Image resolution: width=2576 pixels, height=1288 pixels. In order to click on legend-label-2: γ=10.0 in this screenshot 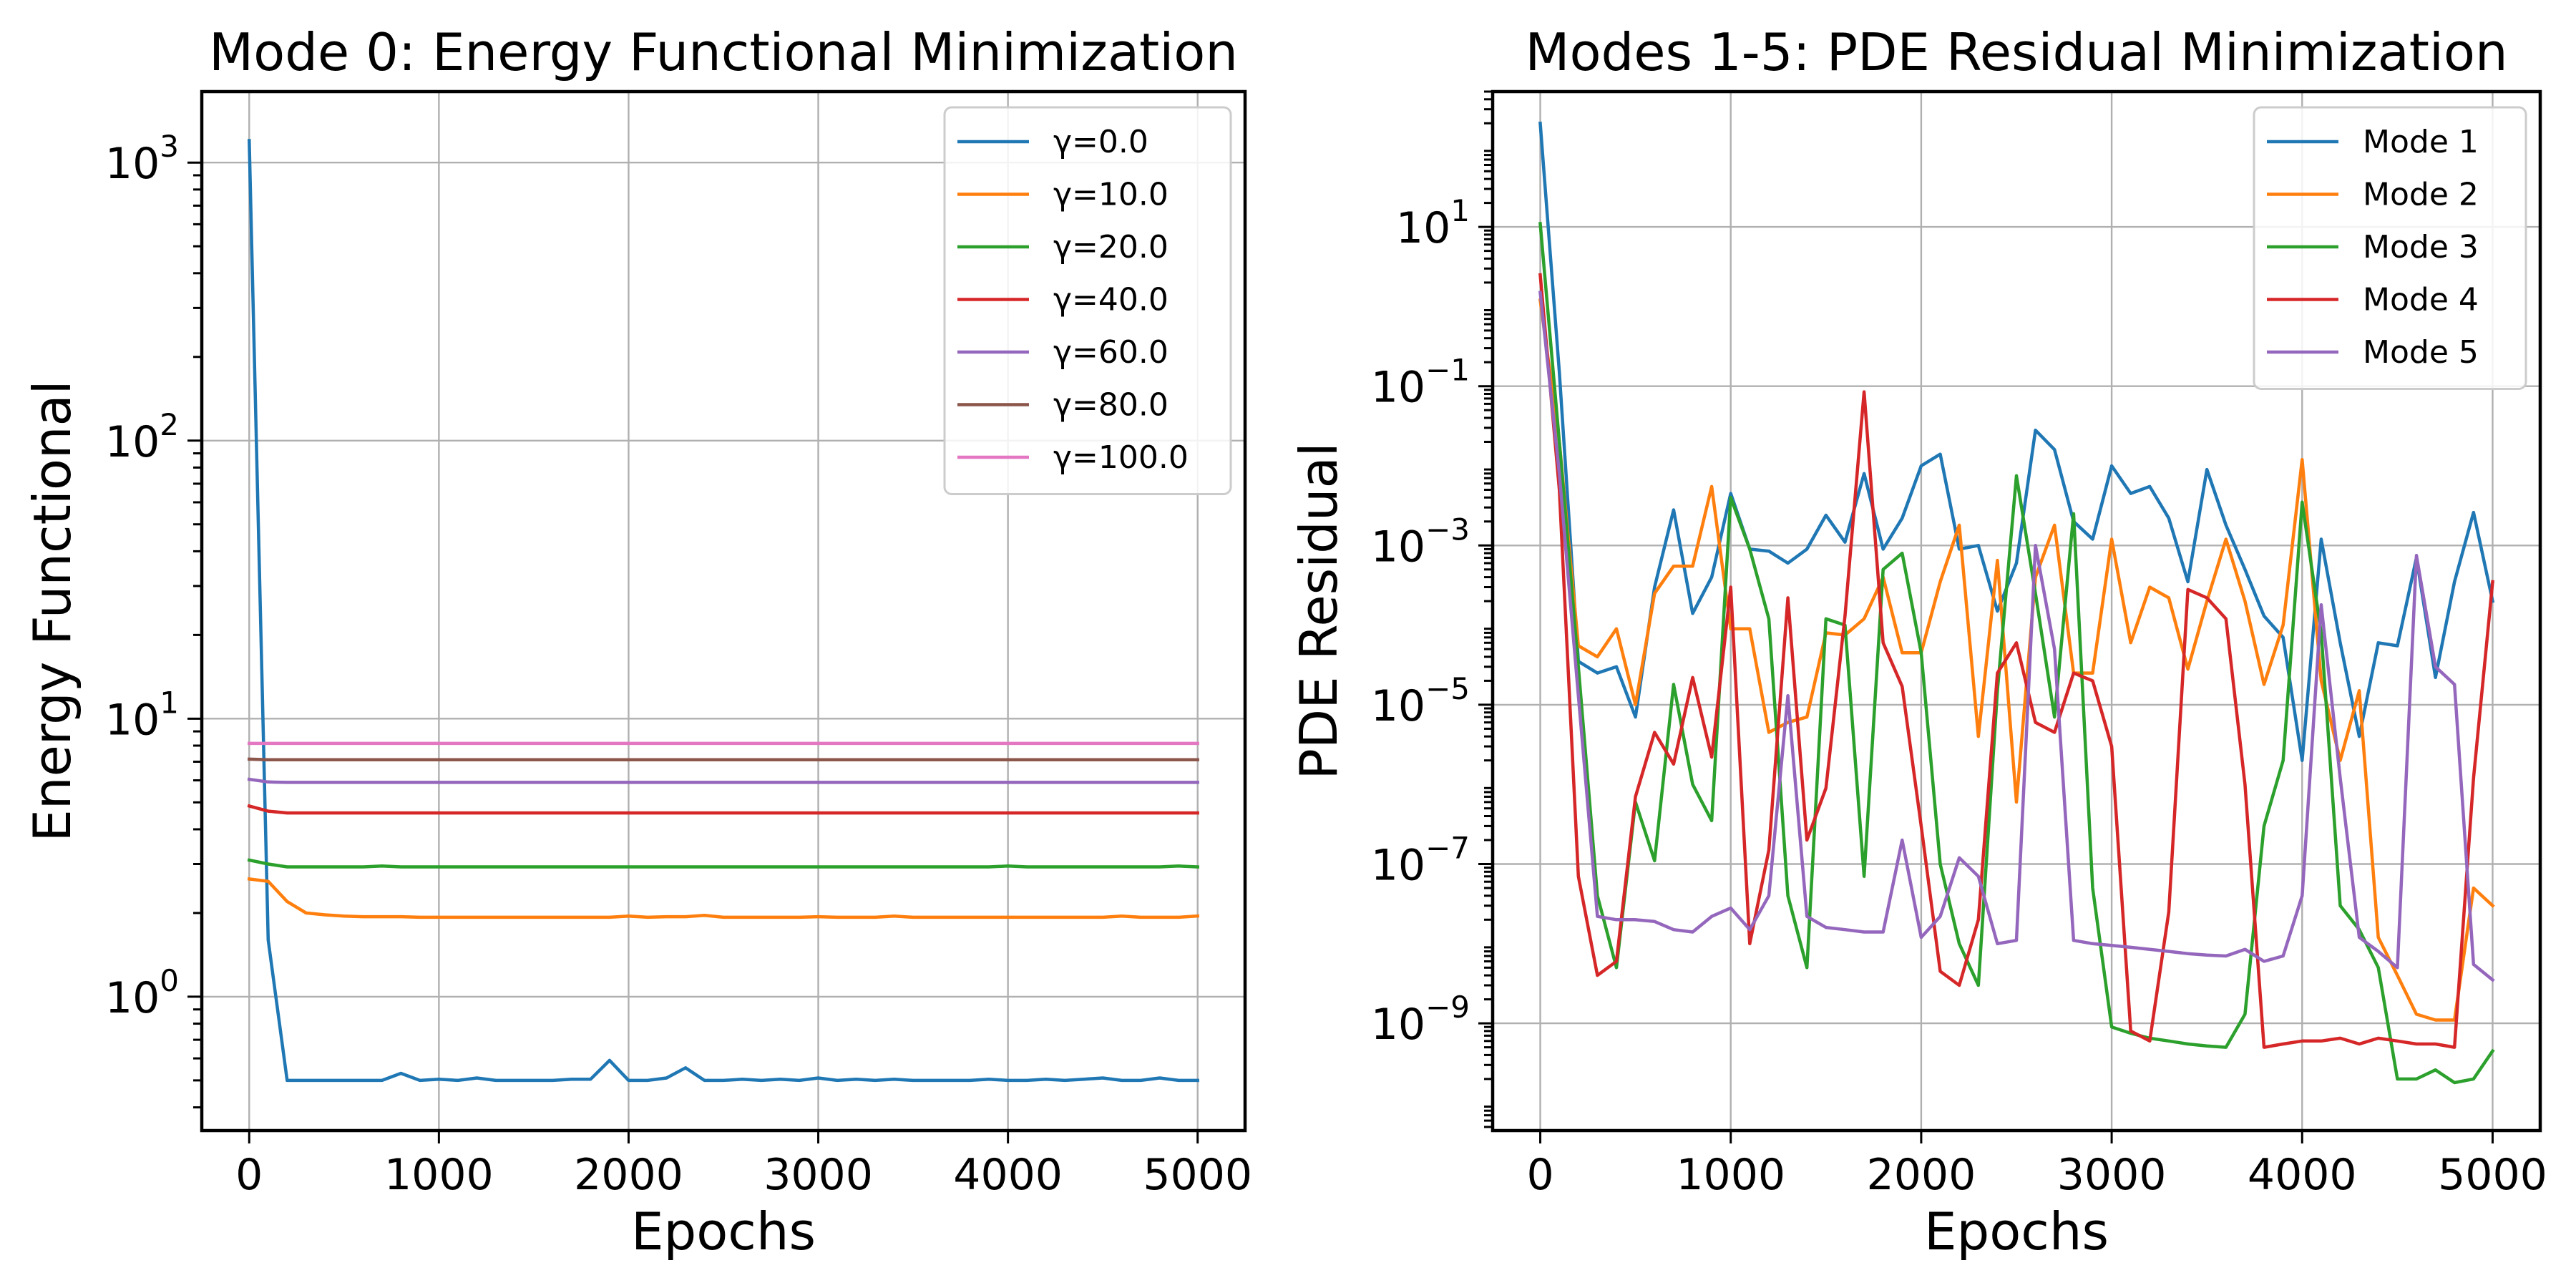, I will do `click(1111, 195)`.